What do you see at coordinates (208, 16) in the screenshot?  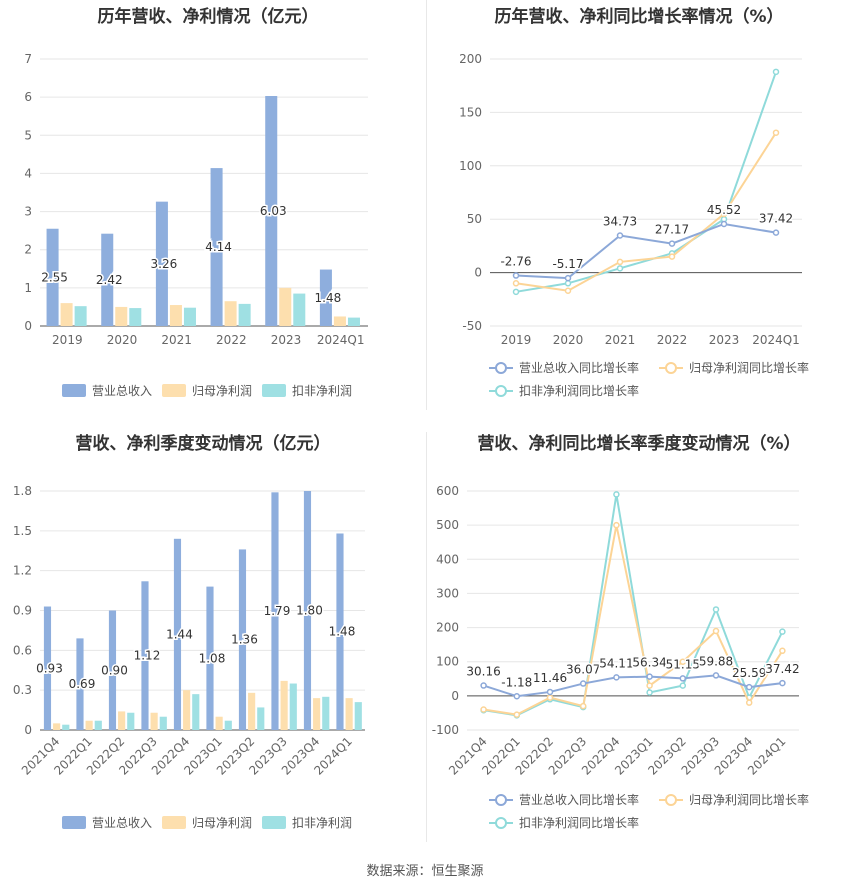 I see `chart-title: 历年营收、净利情况（亿元）` at bounding box center [208, 16].